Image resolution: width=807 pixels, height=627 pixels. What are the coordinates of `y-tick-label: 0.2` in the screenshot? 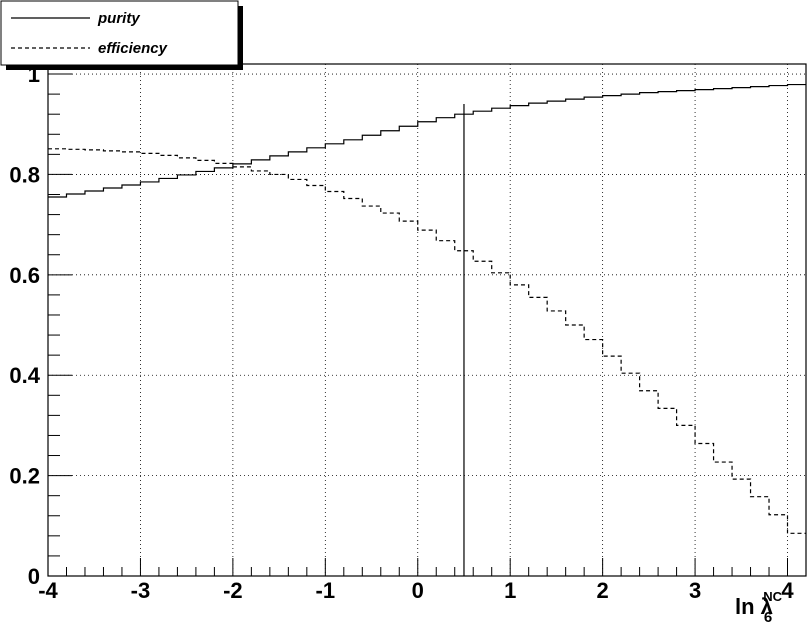 It's located at (24, 476).